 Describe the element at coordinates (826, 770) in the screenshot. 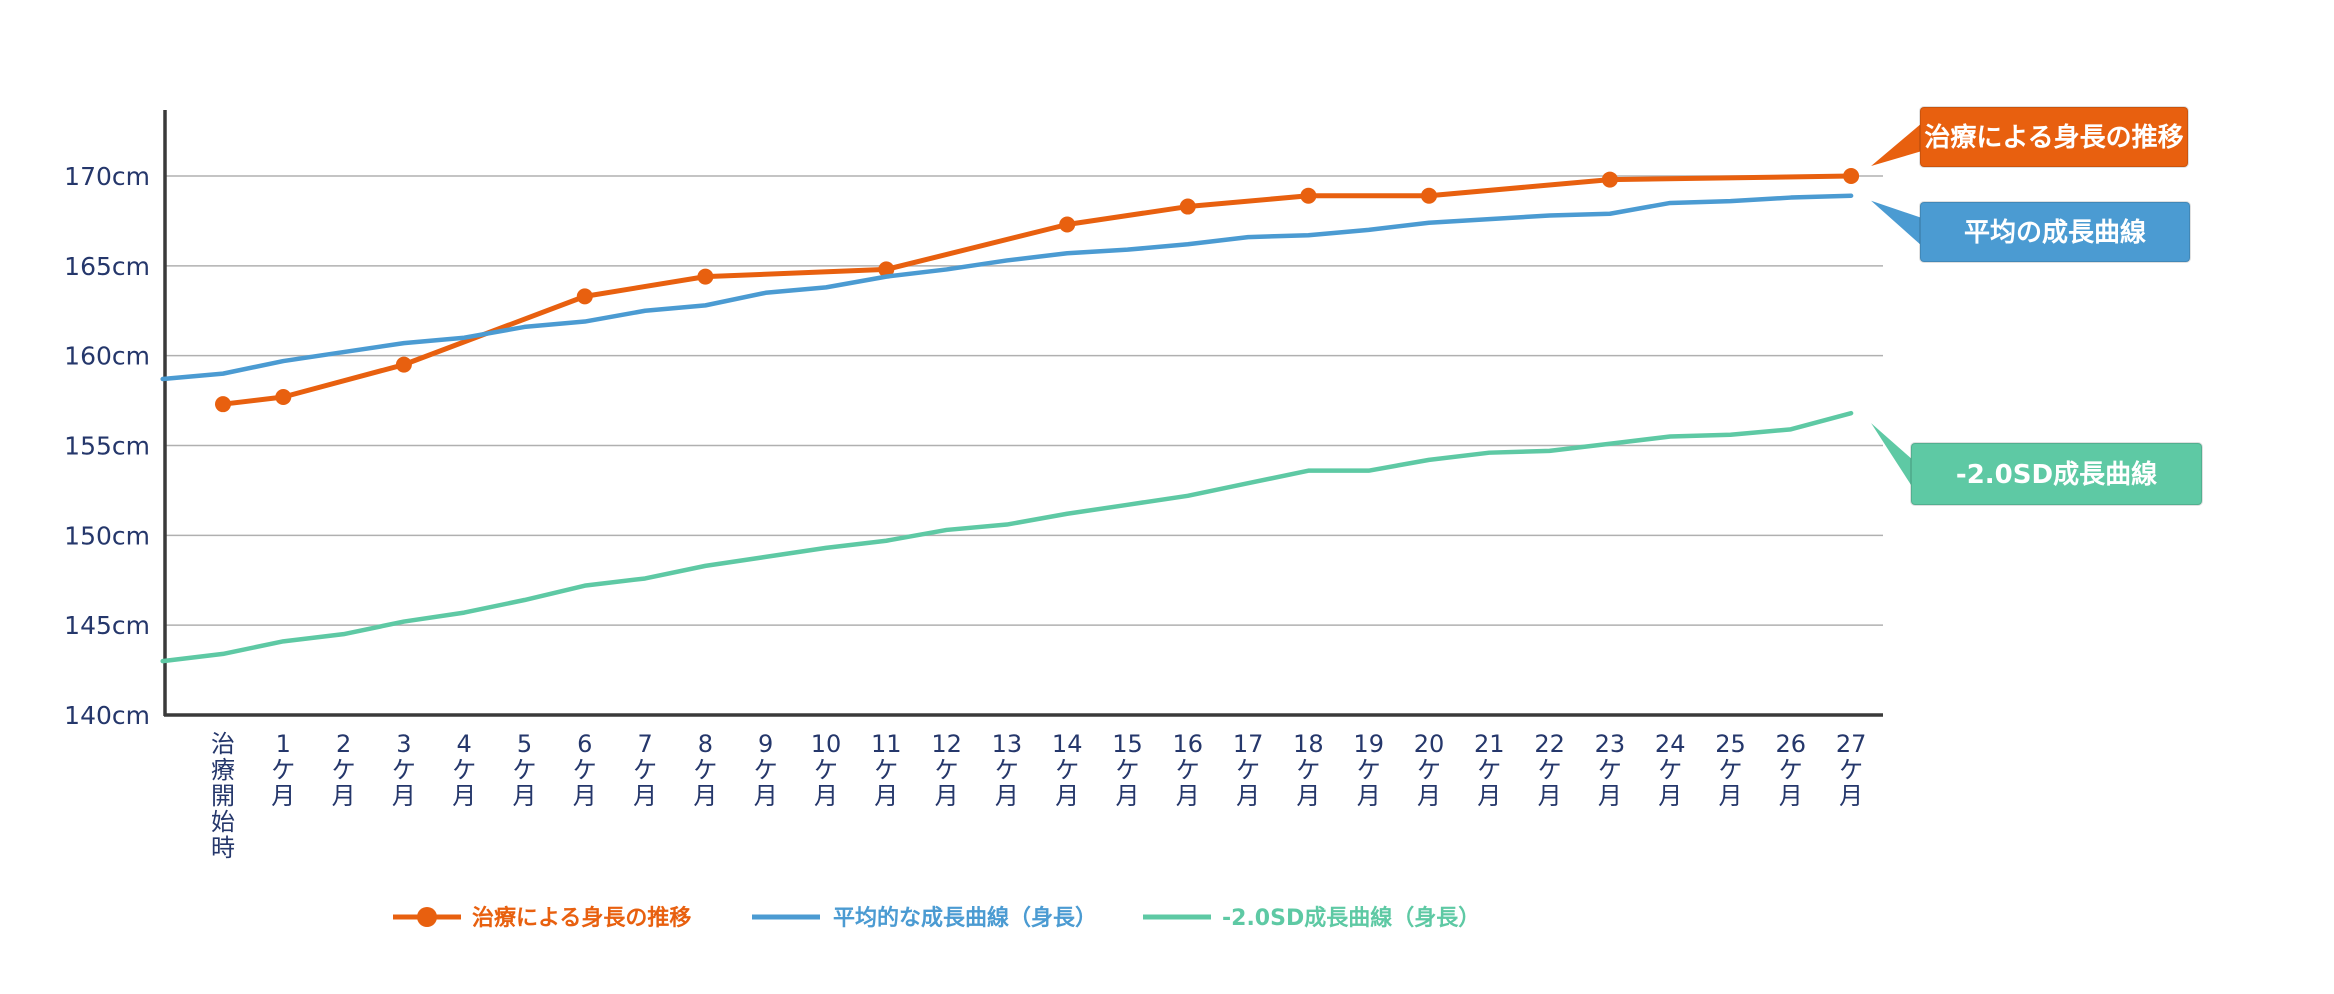

I see `x-tick-label: 10 ケ月` at that location.